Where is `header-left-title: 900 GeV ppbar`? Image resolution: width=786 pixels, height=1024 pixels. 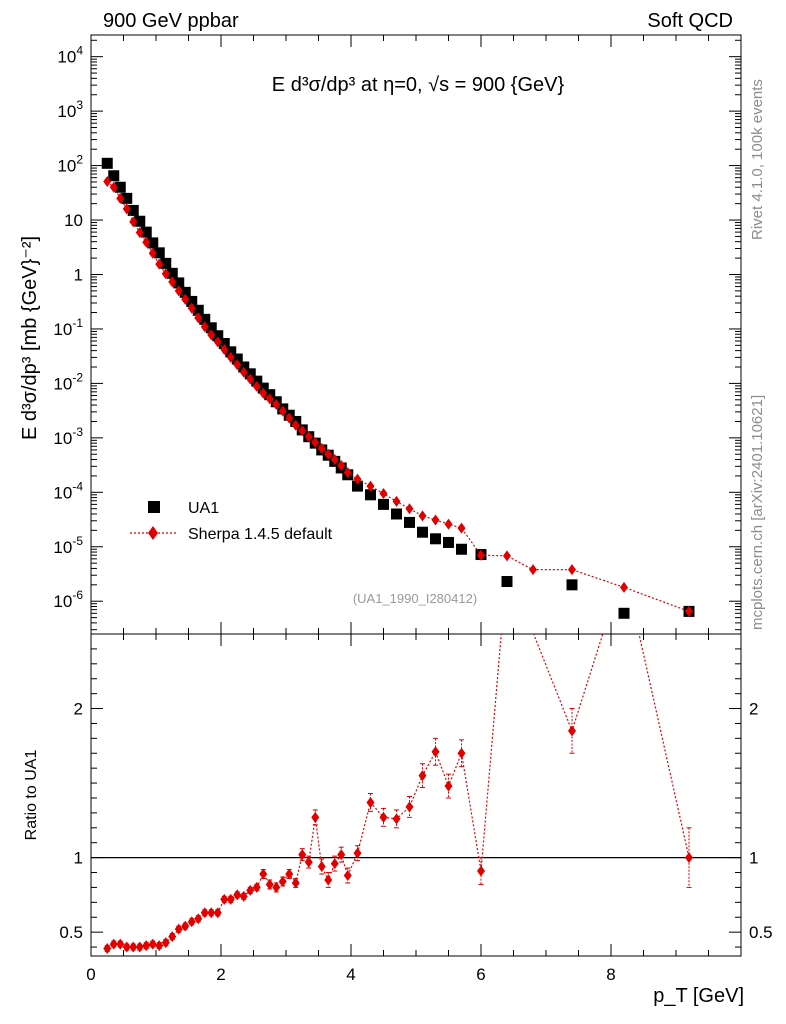
header-left-title: 900 GeV ppbar is located at coordinates (171, 21).